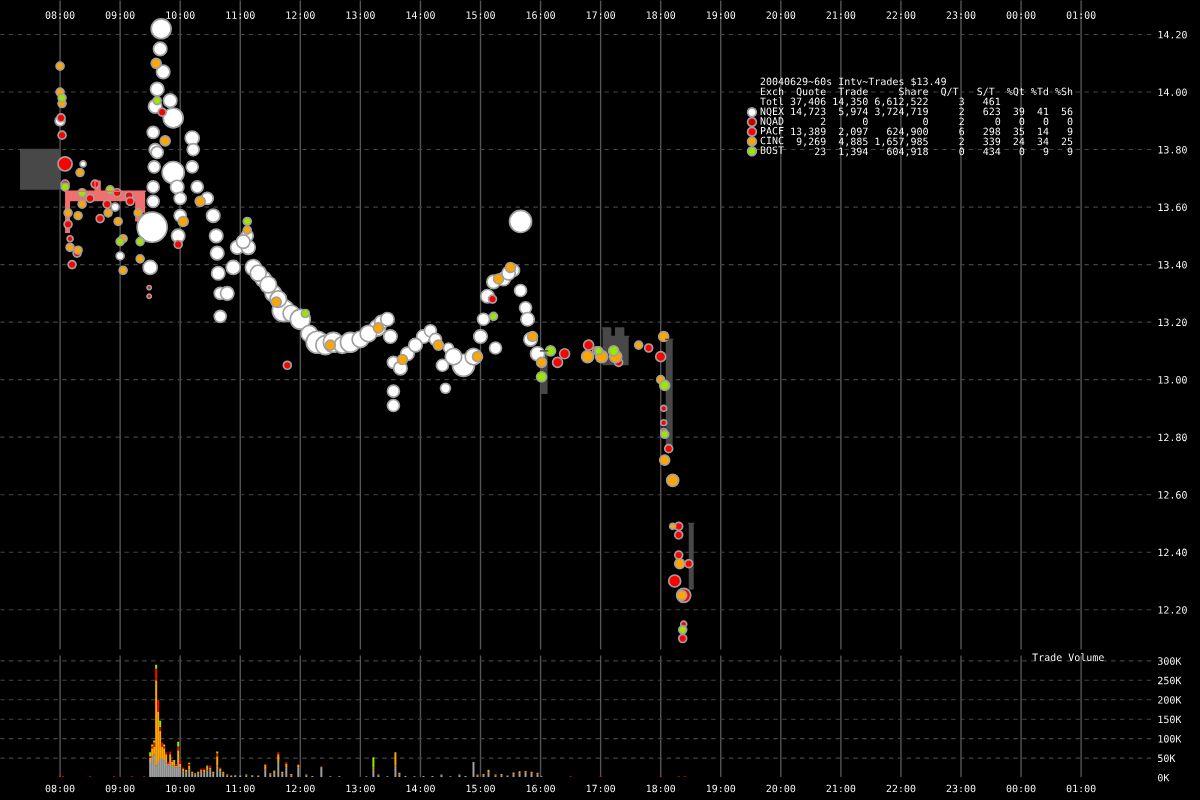  Describe the element at coordinates (1170, 680) in the screenshot. I see `y-tick-label: 250K` at that location.